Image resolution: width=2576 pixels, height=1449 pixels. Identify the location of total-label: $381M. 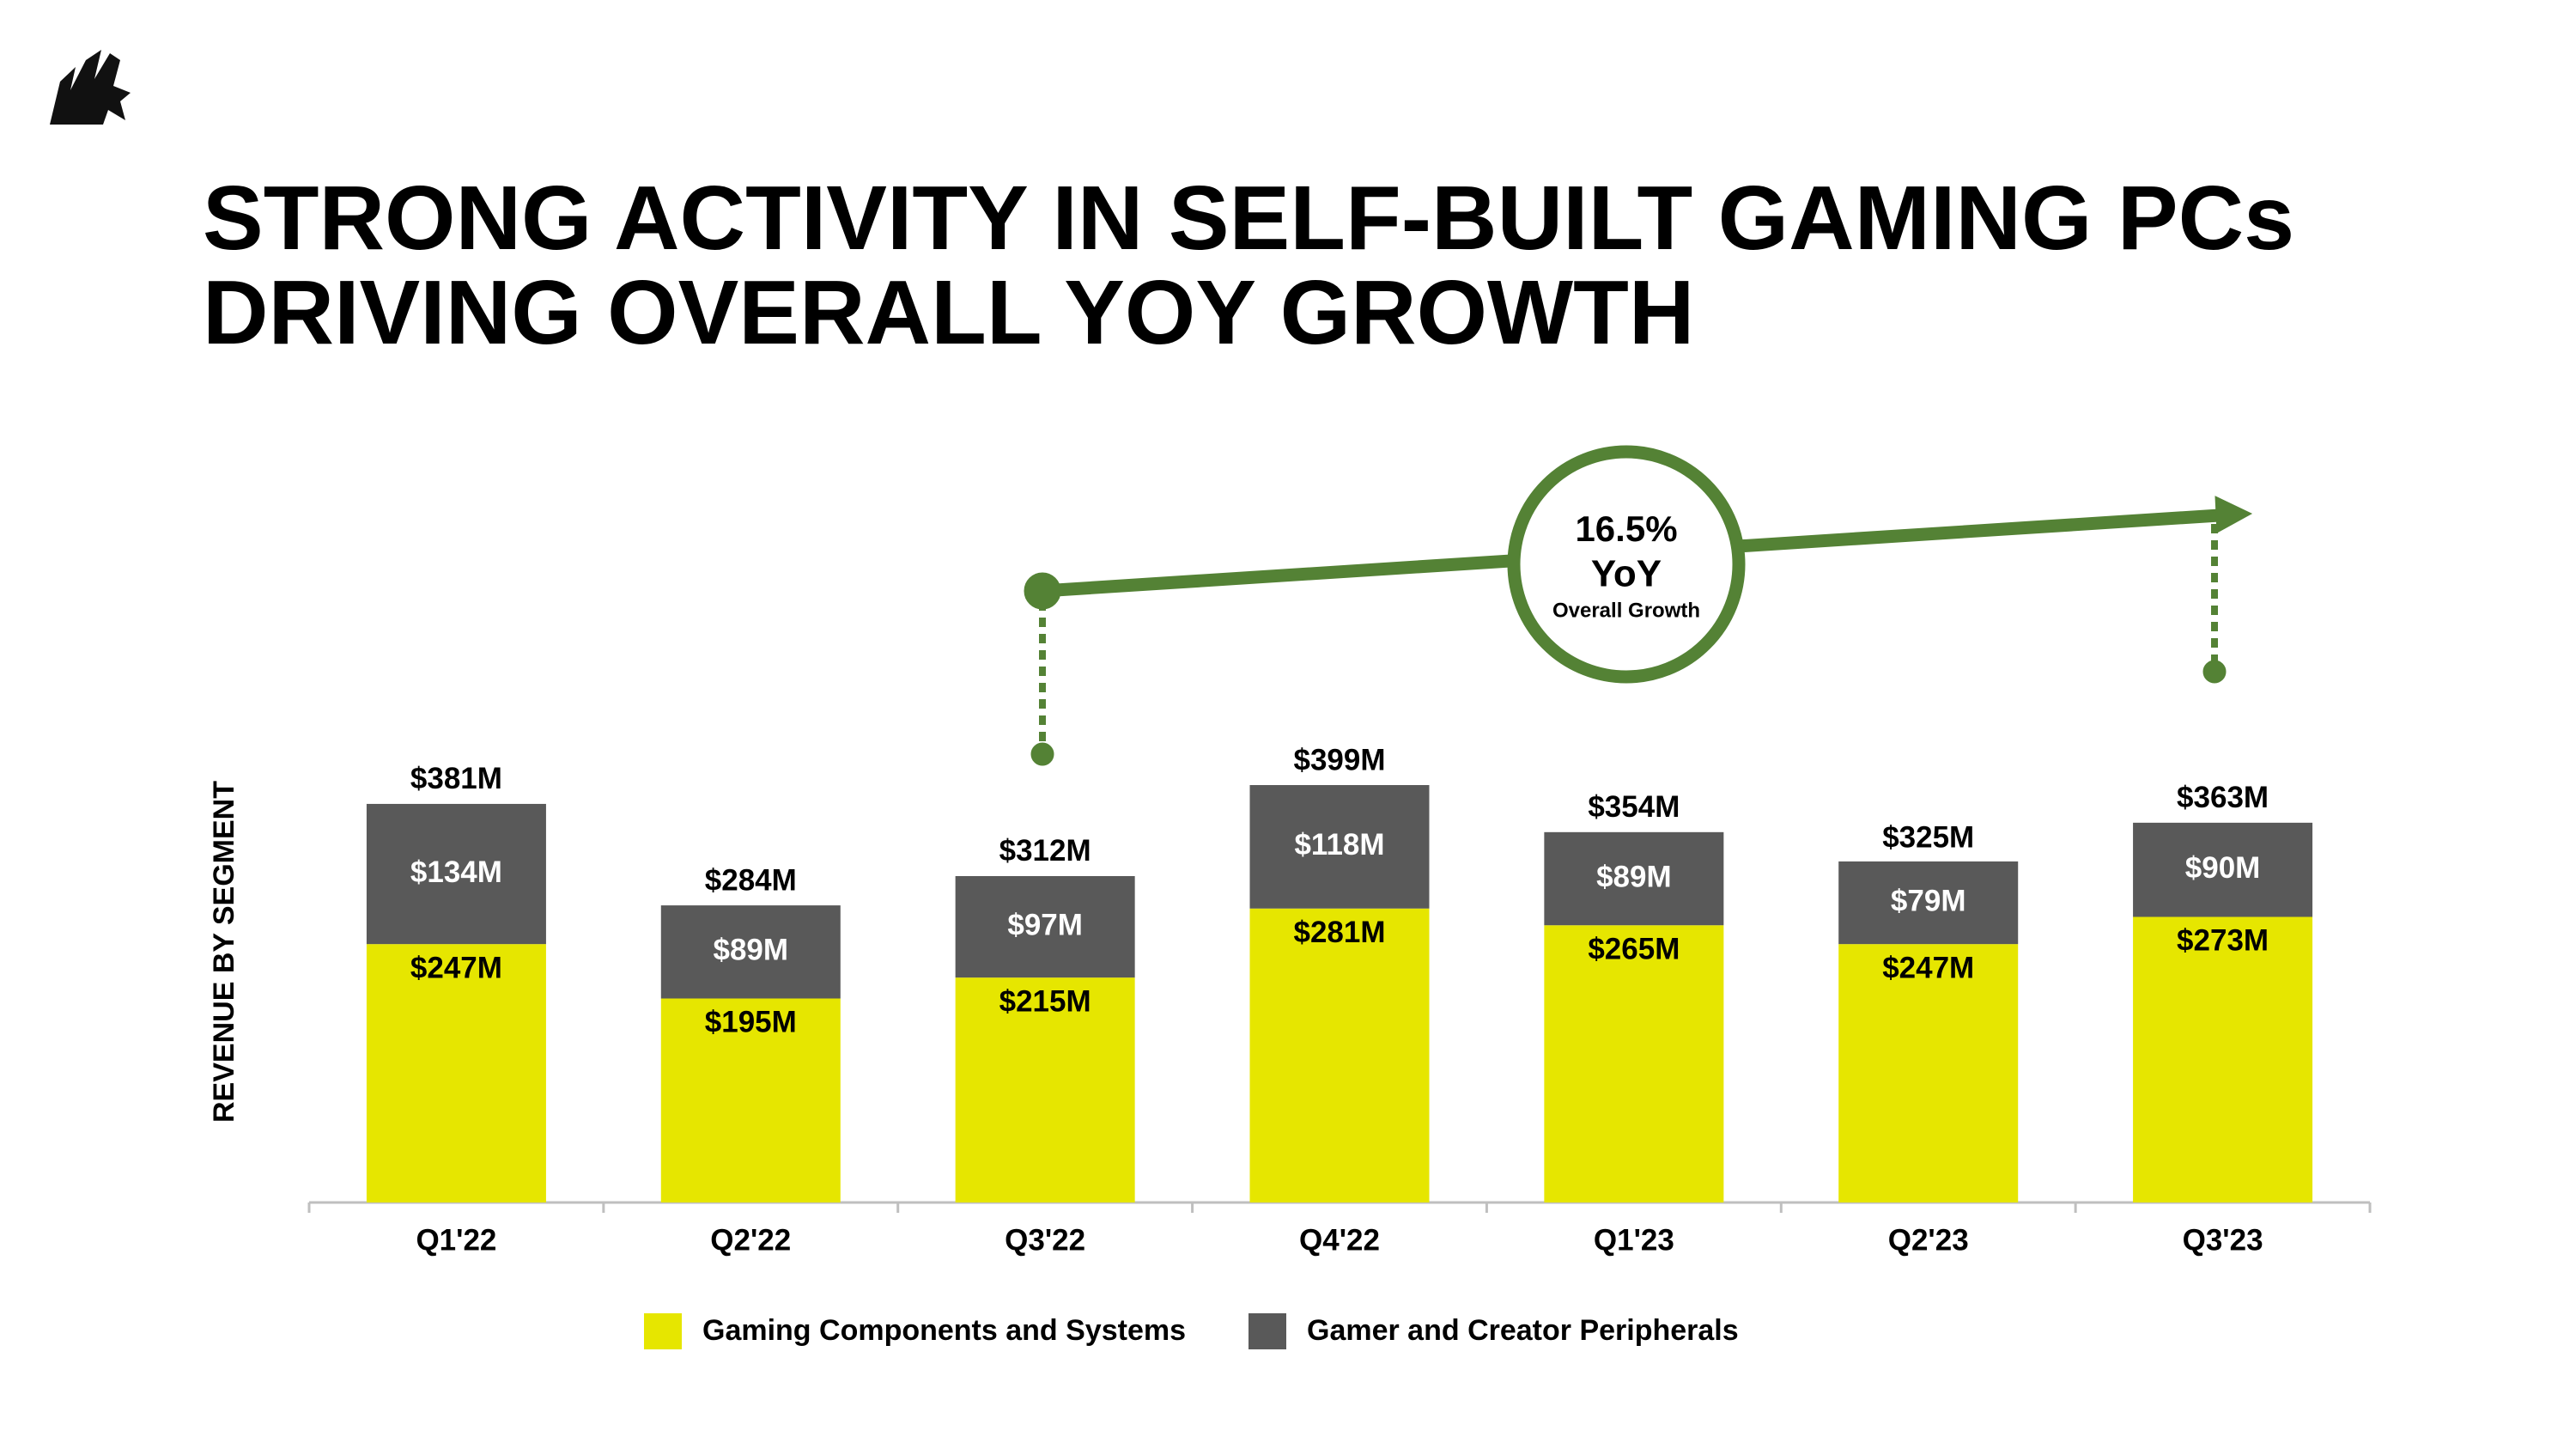
(456, 778).